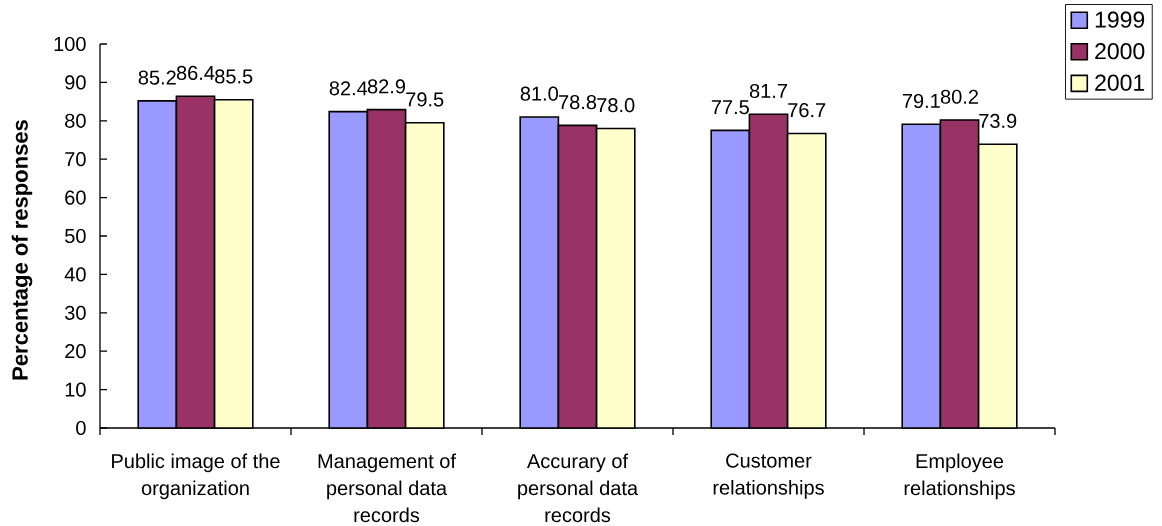  What do you see at coordinates (921, 101) in the screenshot?
I see `data-label: 79.1` at bounding box center [921, 101].